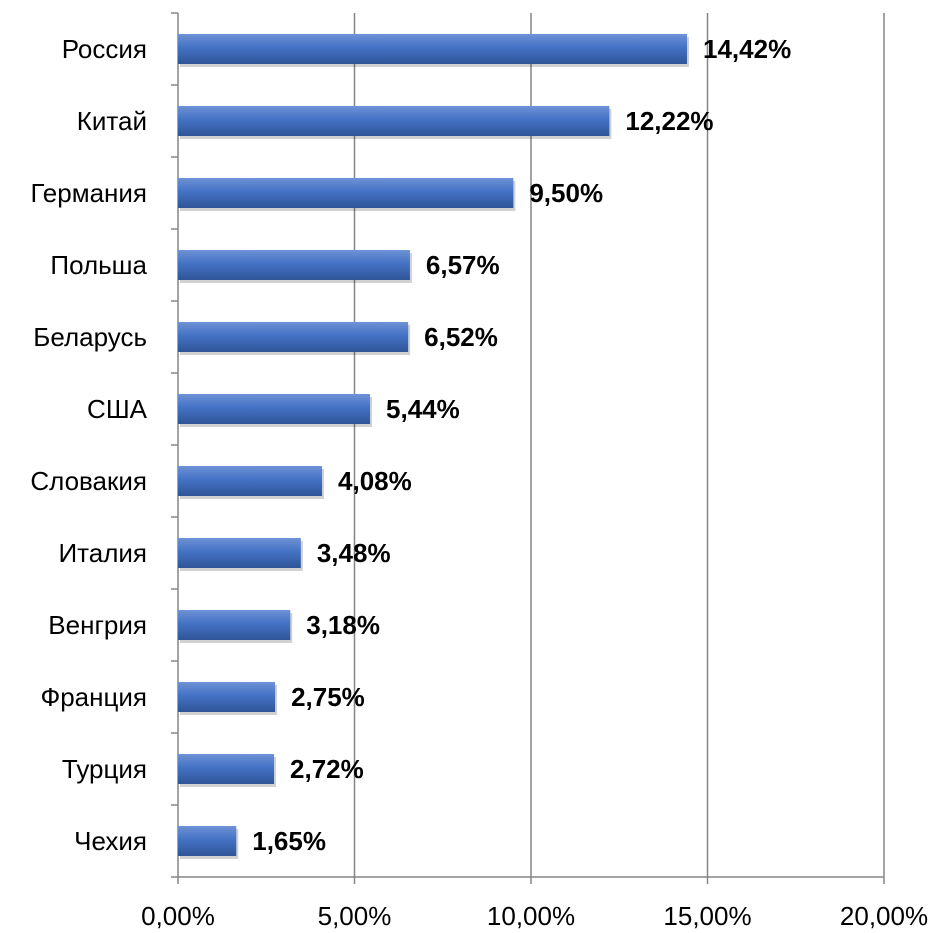  Describe the element at coordinates (354, 553) in the screenshot. I see `data-label: 3,48%` at that location.